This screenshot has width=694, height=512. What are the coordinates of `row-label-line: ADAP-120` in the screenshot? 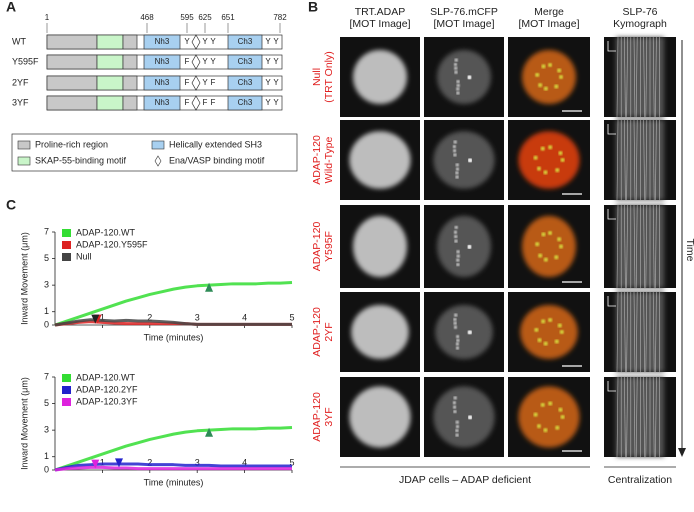 It's located at (317, 417).